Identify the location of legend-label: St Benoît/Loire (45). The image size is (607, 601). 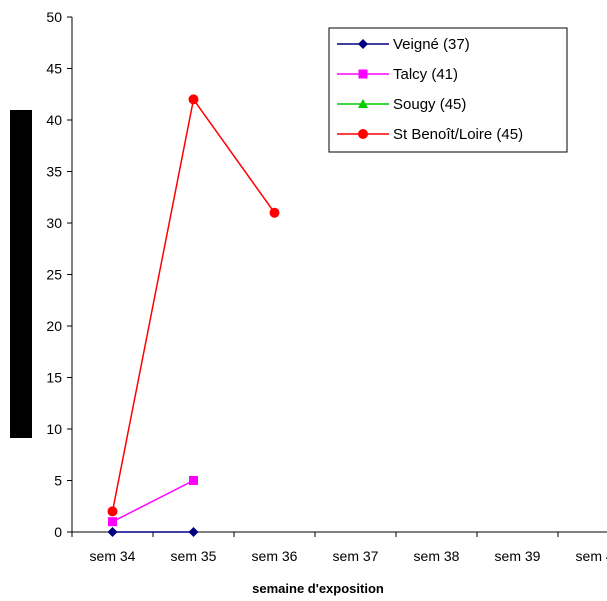
(458, 134).